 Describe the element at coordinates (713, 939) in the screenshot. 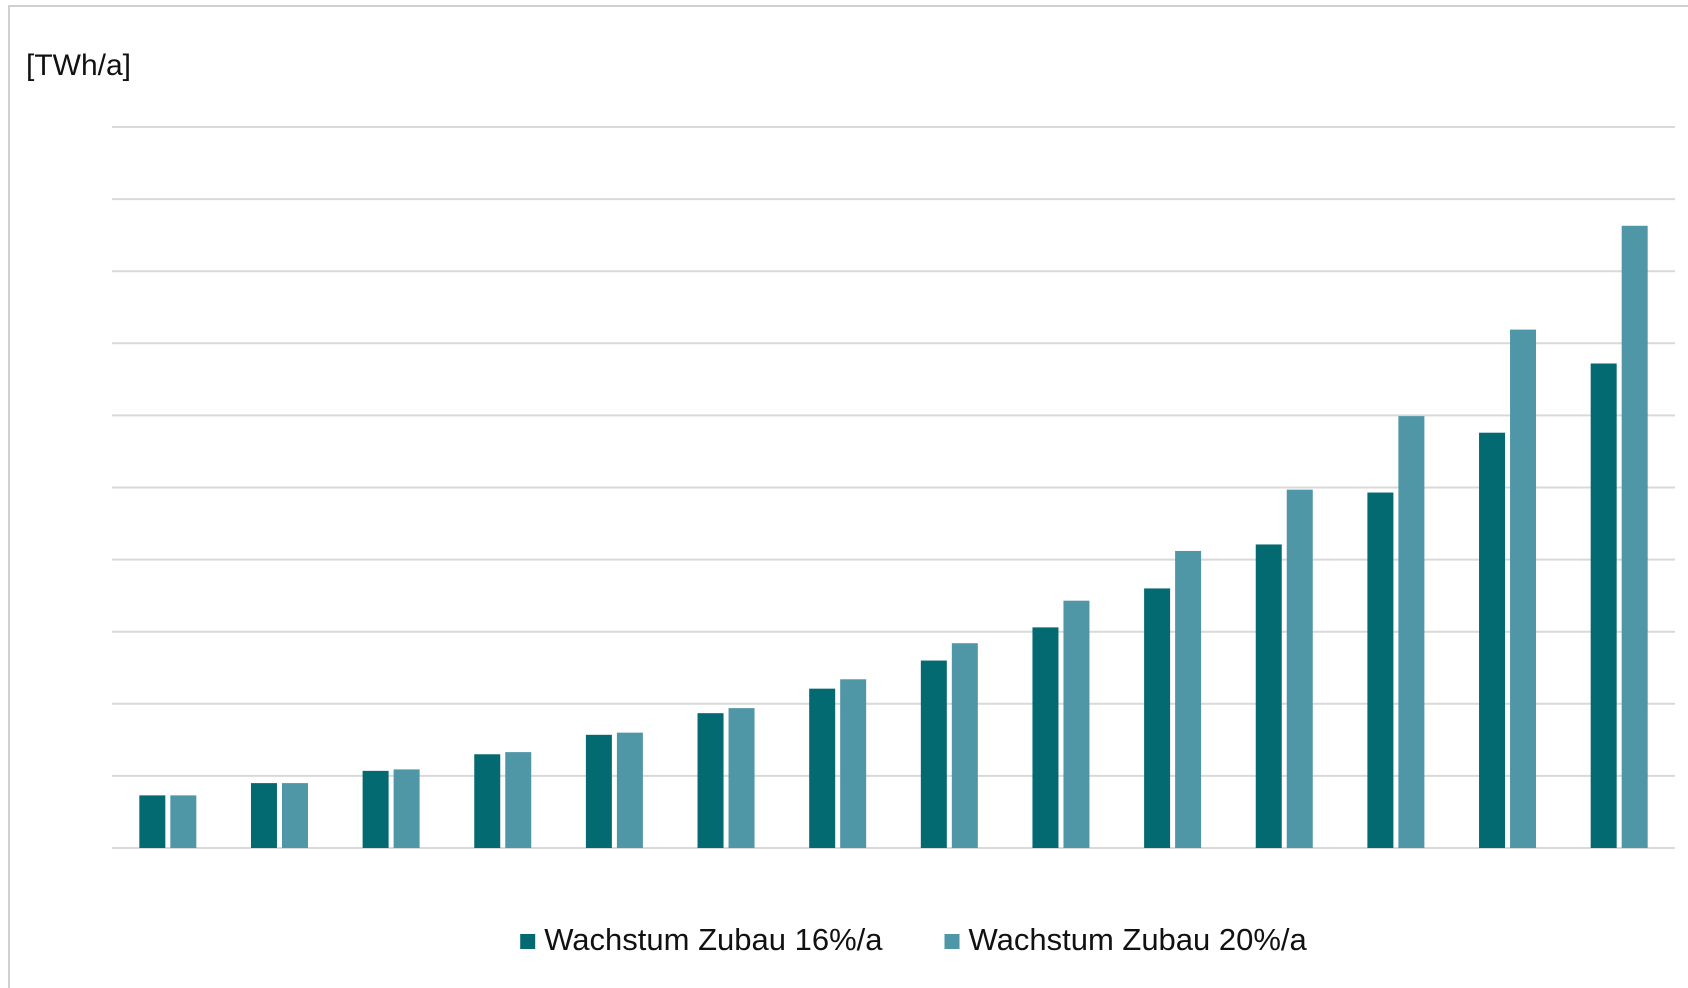

I see `legend-label: Wachstum Zubau 16%/a` at that location.